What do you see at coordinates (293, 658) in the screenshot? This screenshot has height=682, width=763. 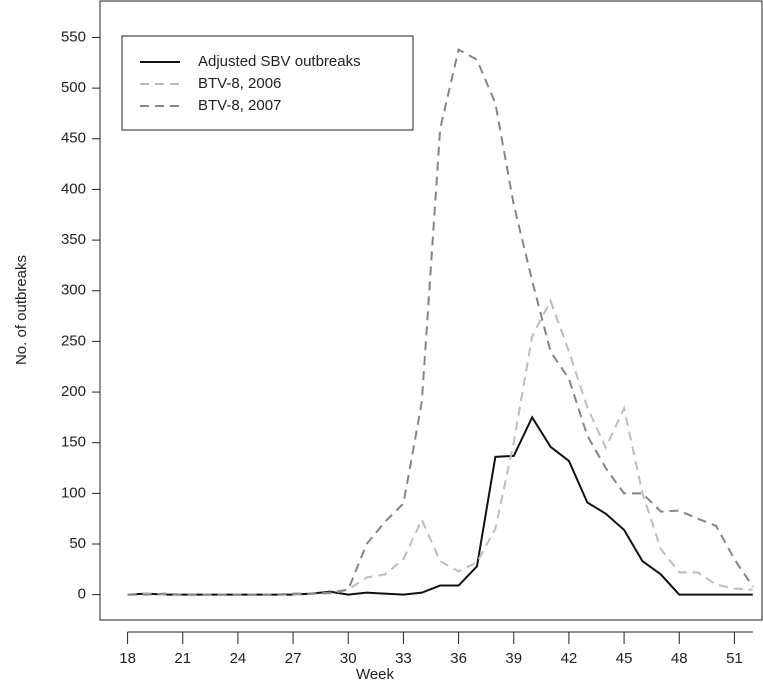 I see `x-tick-label: 27` at bounding box center [293, 658].